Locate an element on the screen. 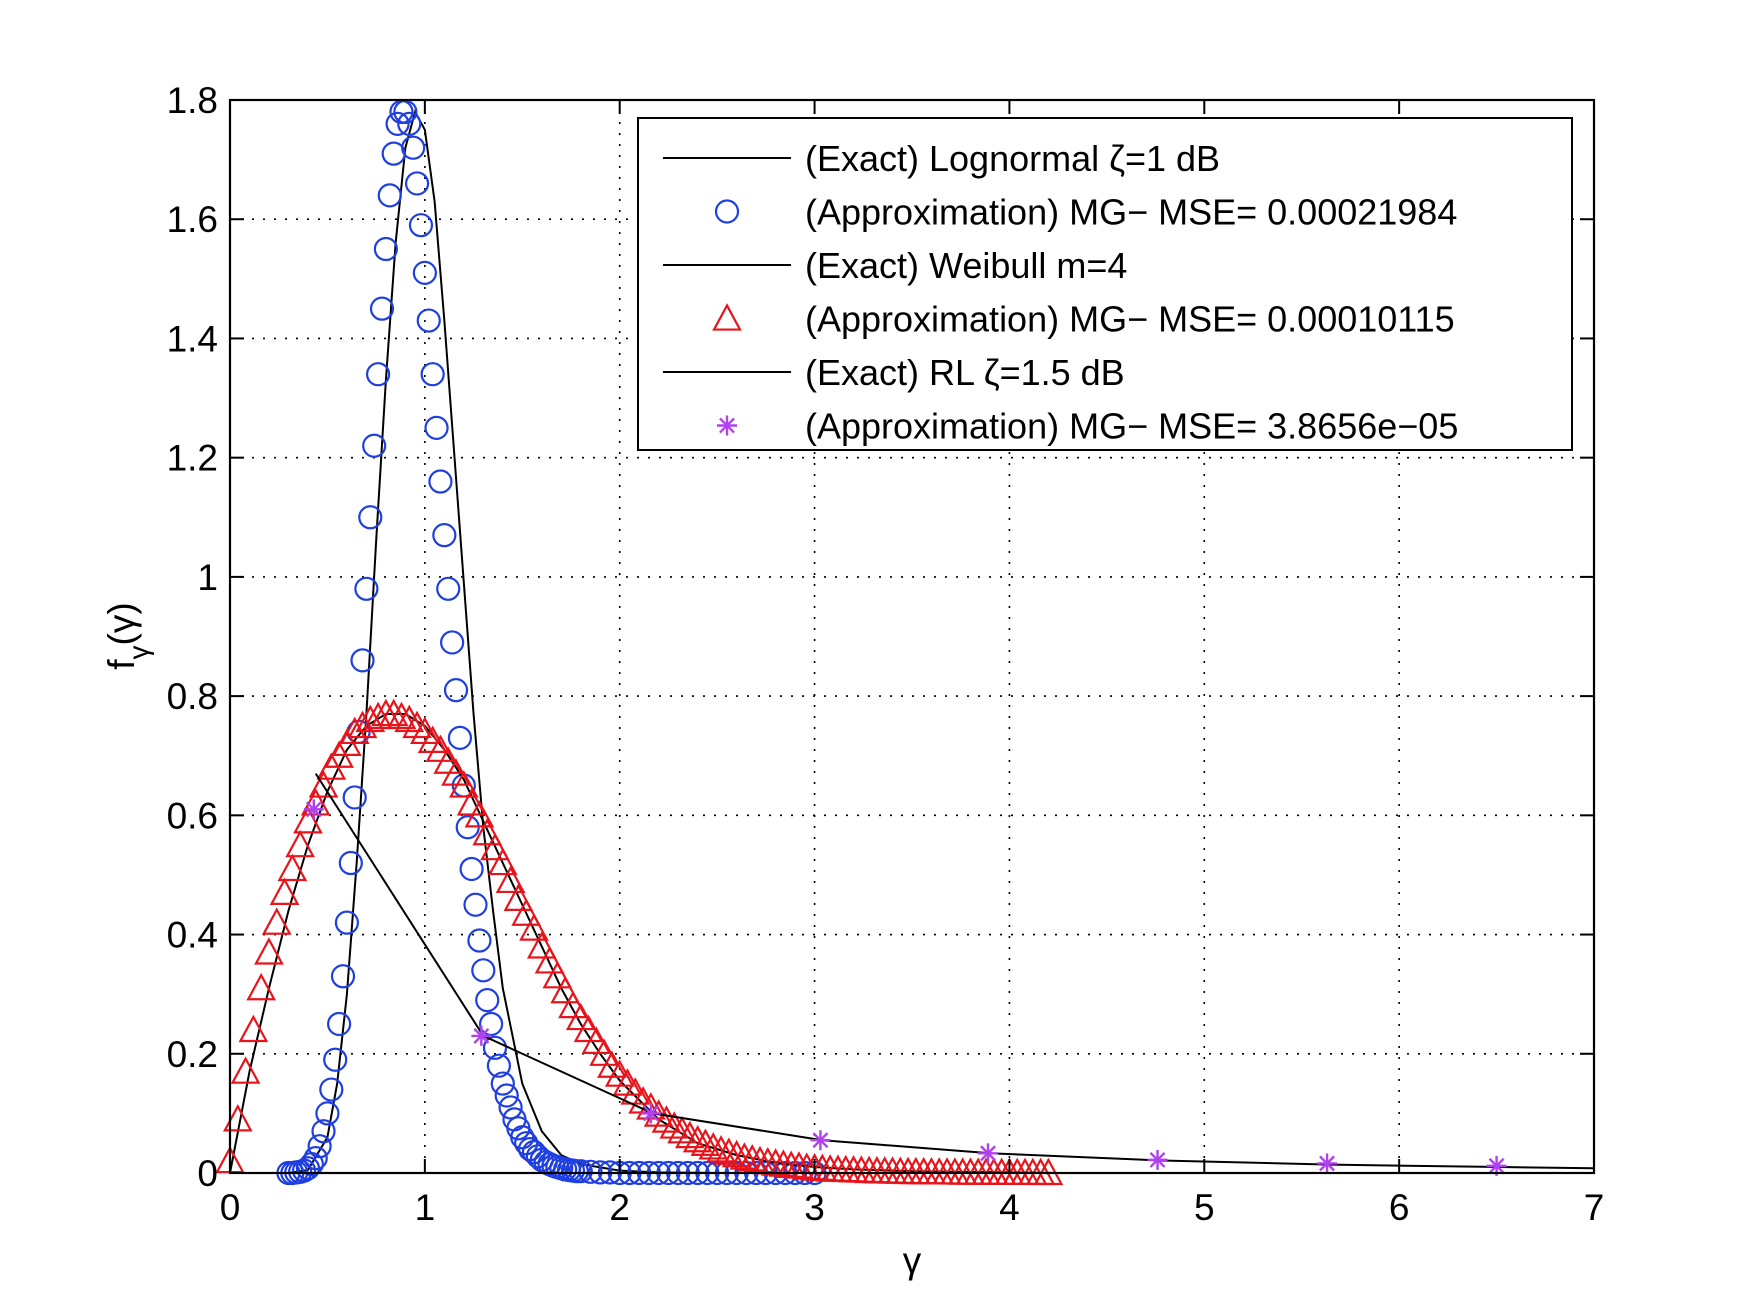  legend-triangle-marker is located at coordinates (727, 317).